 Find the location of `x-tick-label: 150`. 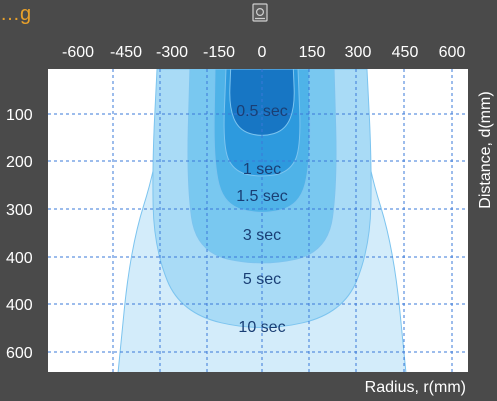

x-tick-label: 150 is located at coordinates (312, 52).